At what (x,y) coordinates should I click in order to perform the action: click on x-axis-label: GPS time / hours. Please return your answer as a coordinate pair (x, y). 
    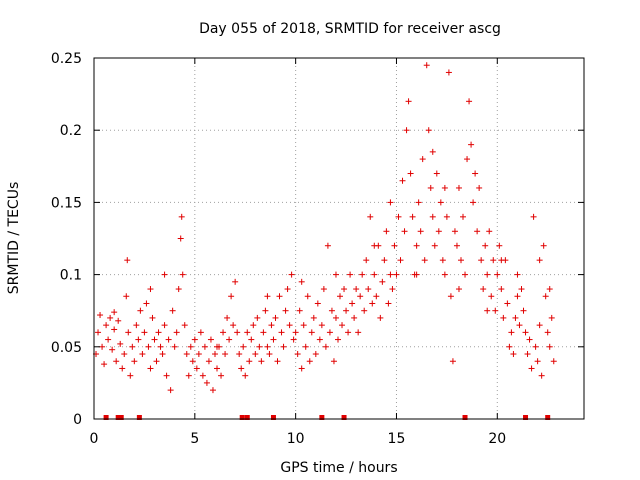
    Looking at the image, I should click on (338, 468).